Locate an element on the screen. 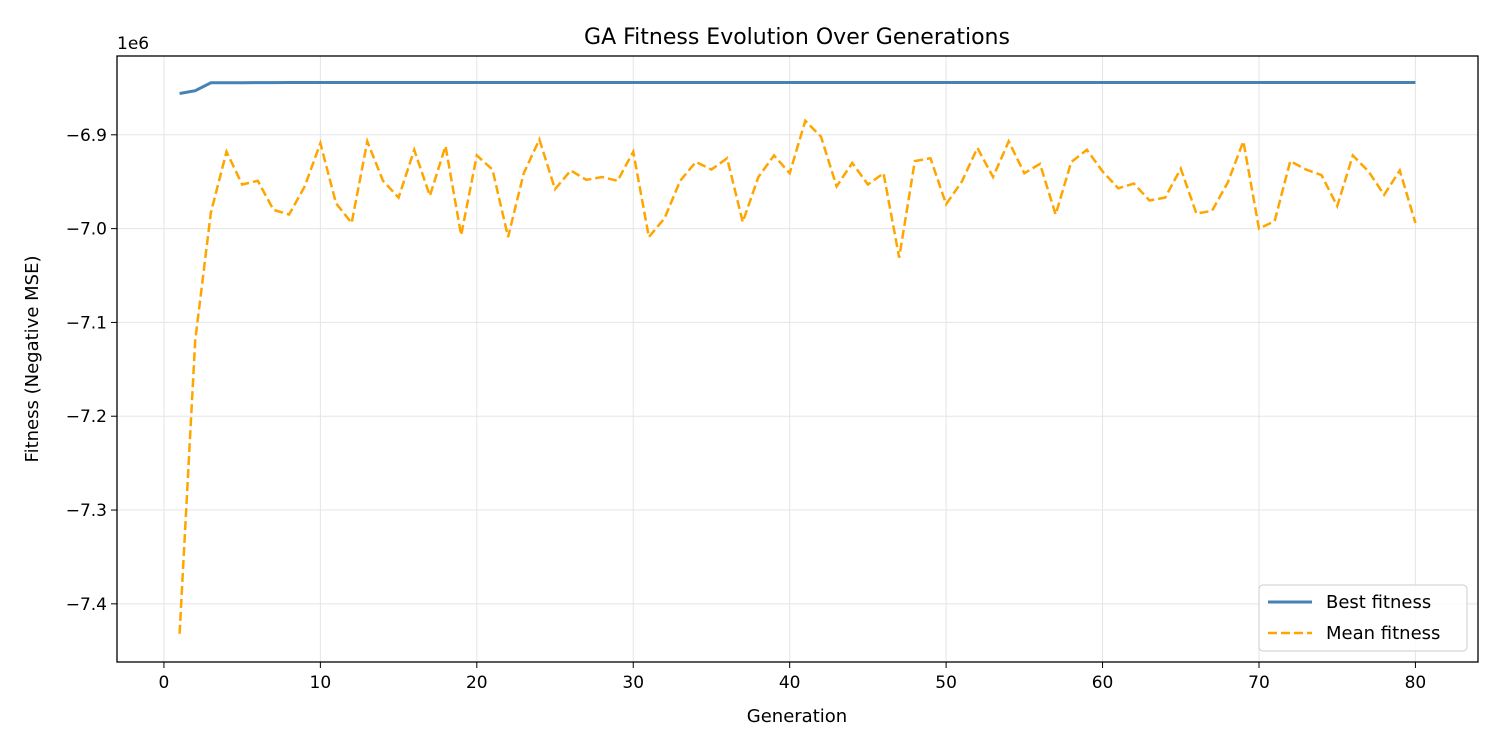 The width and height of the screenshot is (1500, 754). x-tick-label: 80 is located at coordinates (1416, 683).